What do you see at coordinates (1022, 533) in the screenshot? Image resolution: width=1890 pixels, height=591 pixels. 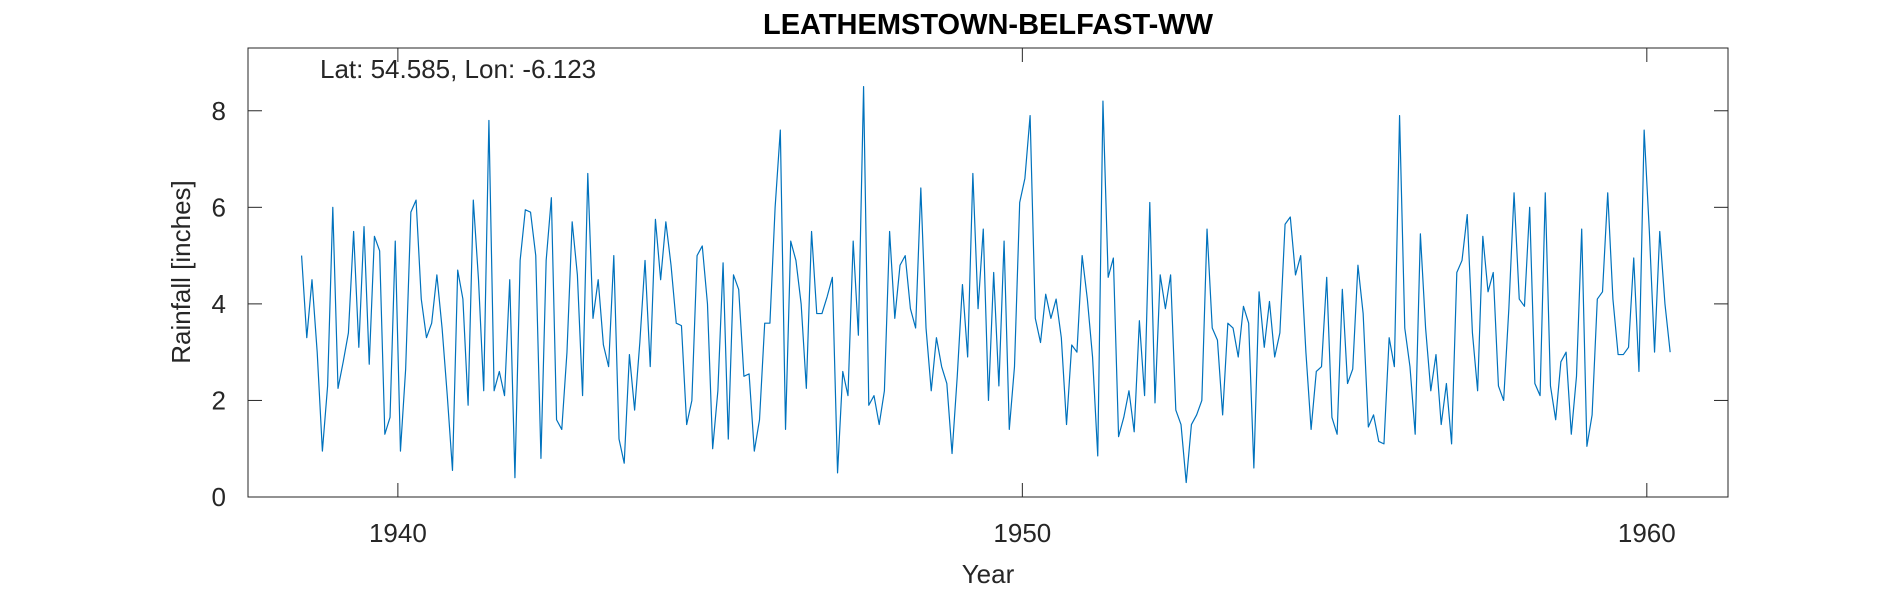 I see `x-tick-label: 1950` at bounding box center [1022, 533].